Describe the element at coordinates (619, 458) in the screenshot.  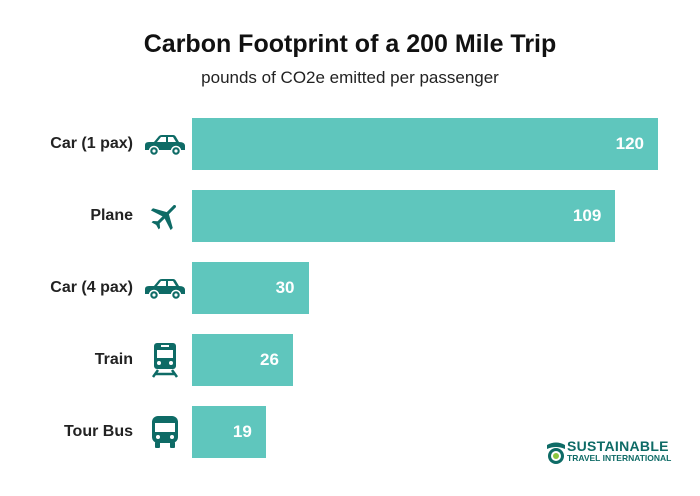
I see `logo-line2: TRAVEL INTERNATIONAL` at that location.